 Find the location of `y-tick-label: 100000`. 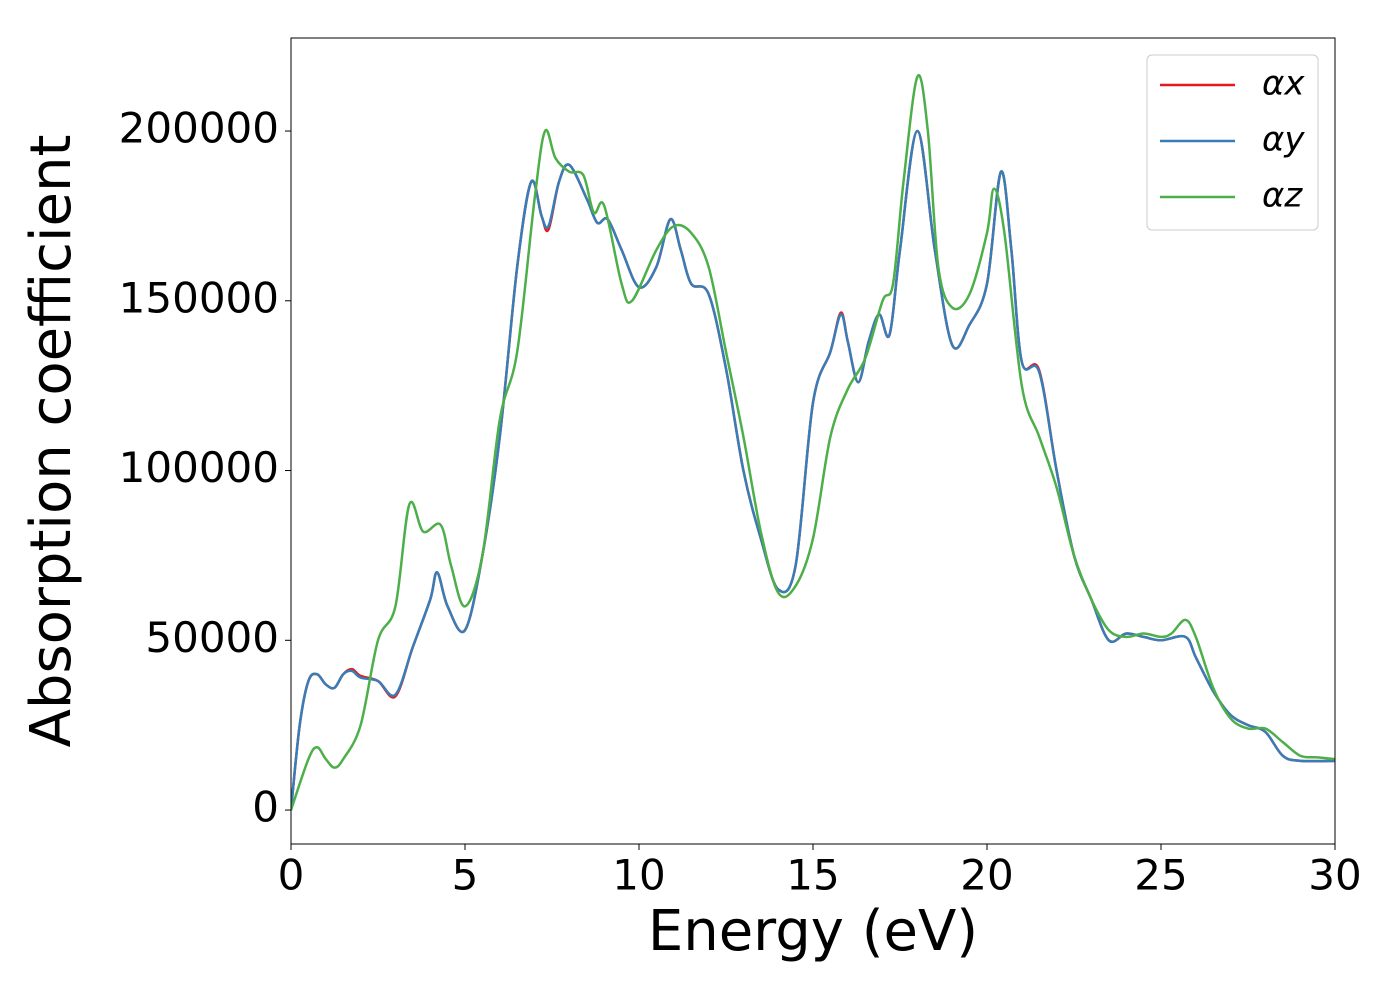

y-tick-label: 100000 is located at coordinates (199, 467).